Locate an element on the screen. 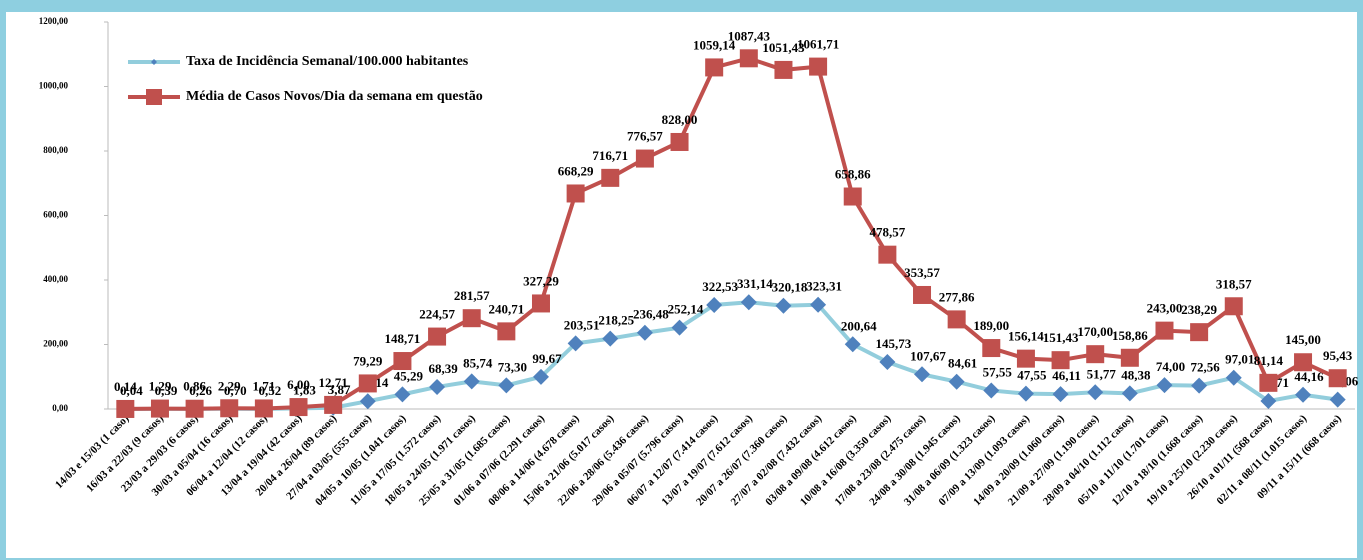 The height and width of the screenshot is (560, 1363). data-label: 145,00 is located at coordinates (1303, 339).